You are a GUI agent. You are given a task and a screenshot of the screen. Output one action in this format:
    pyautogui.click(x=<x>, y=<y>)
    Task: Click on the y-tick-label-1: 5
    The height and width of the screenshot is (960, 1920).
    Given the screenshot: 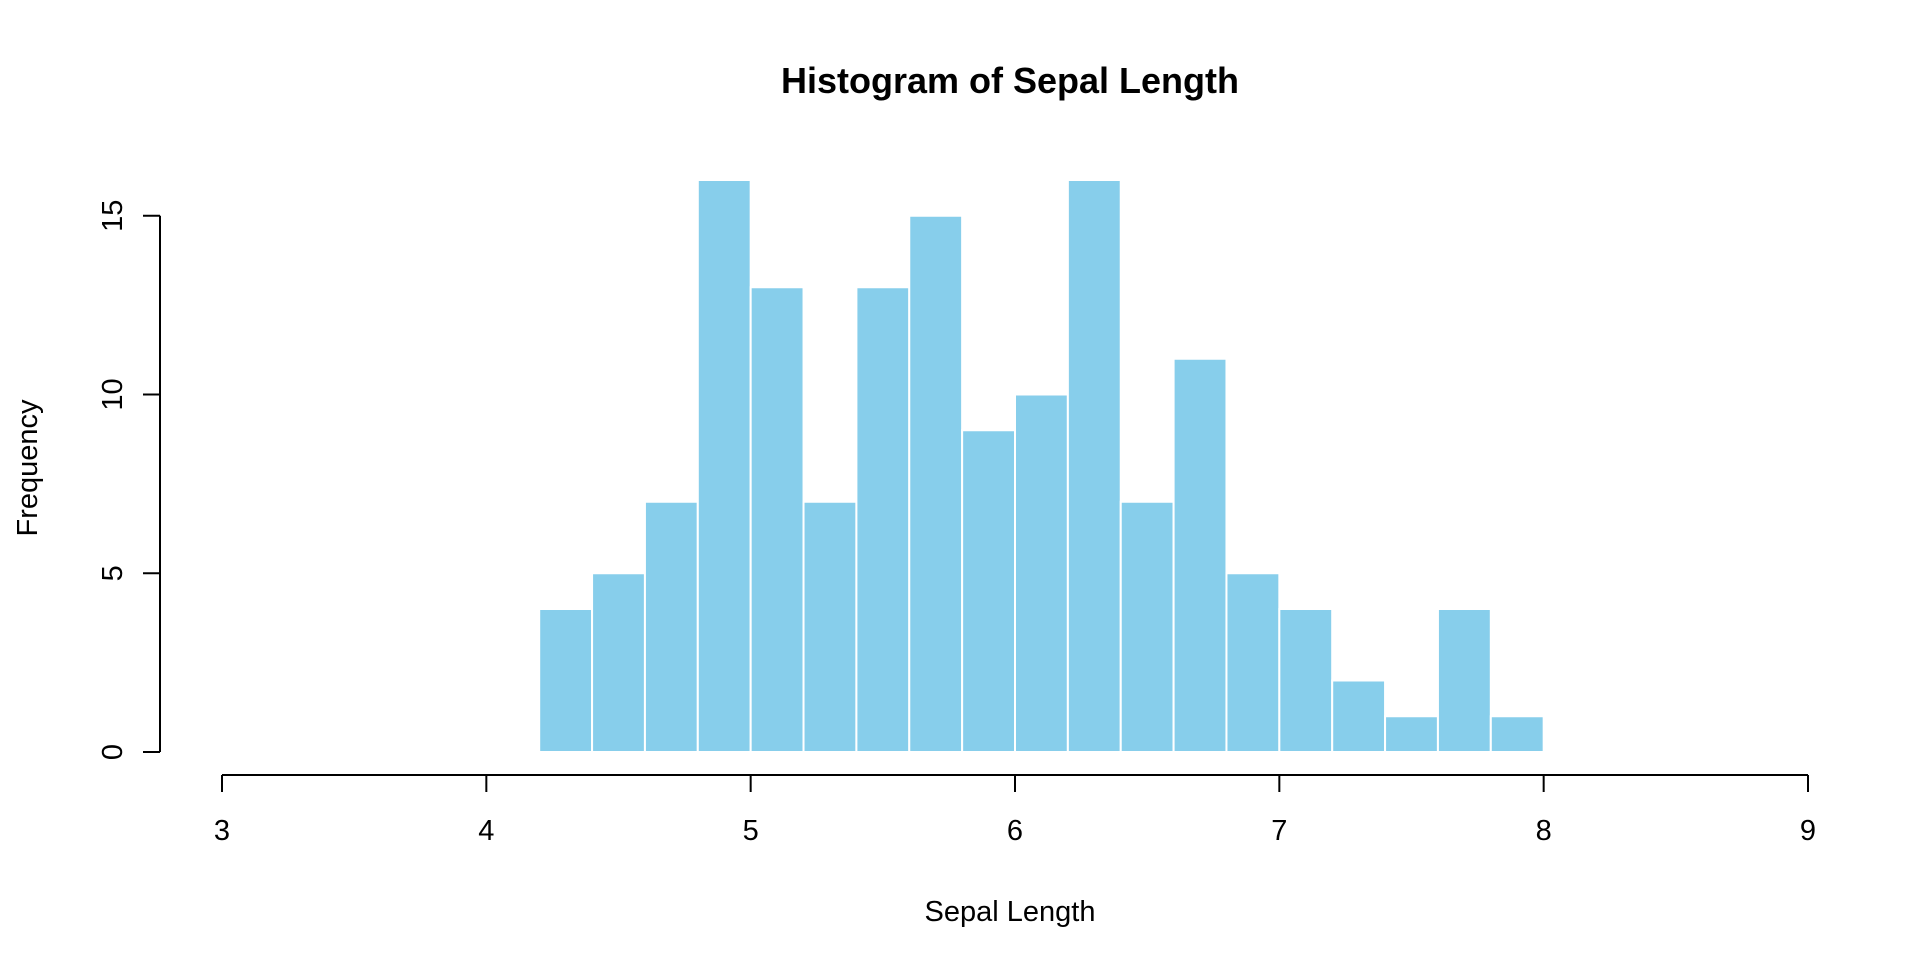 What is the action you would take?
    pyautogui.click(x=113, y=573)
    